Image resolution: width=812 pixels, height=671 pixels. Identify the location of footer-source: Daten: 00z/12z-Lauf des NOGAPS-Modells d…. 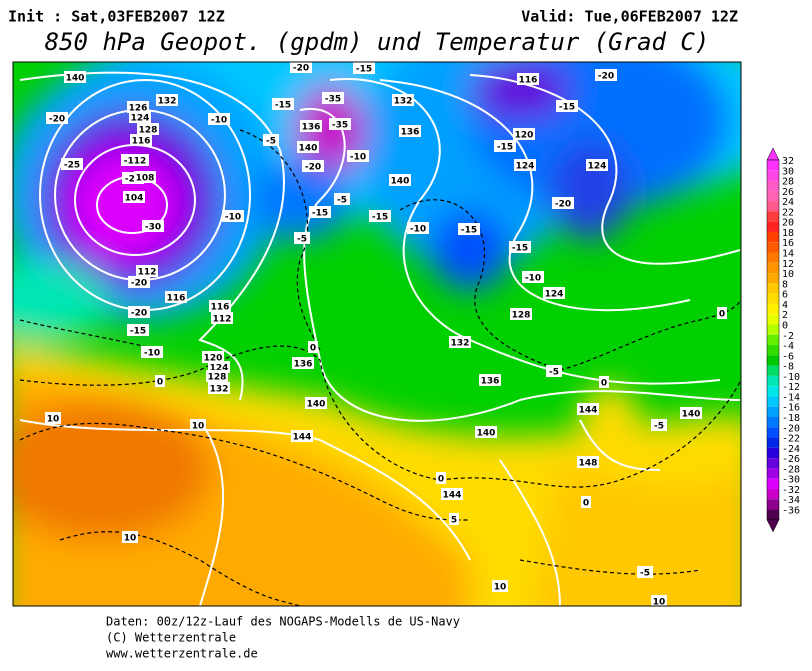
(283, 622).